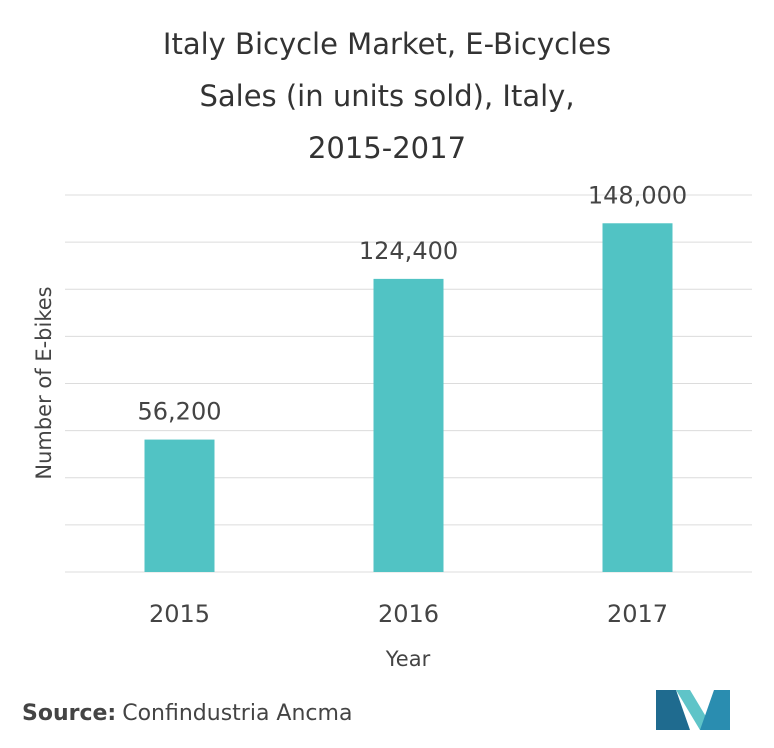 The image size is (774, 748). Describe the element at coordinates (69, 713) in the screenshot. I see `source-label: Source:` at that location.